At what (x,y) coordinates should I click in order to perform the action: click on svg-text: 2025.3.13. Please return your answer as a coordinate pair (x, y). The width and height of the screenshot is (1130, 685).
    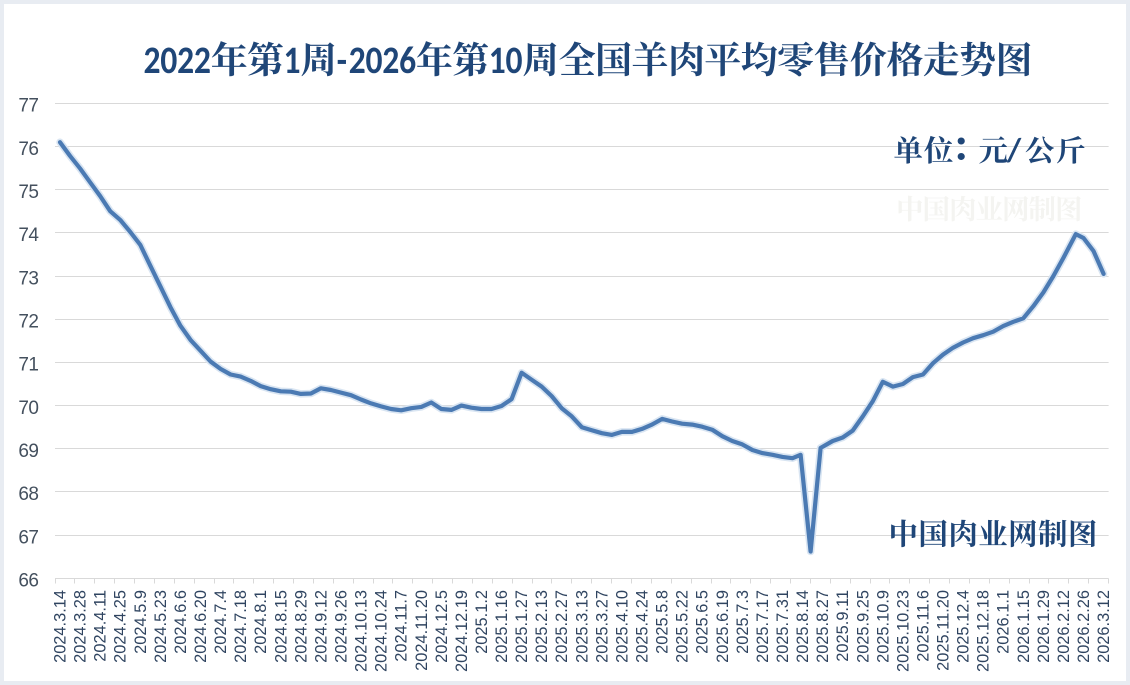
    Looking at the image, I should click on (582, 626).